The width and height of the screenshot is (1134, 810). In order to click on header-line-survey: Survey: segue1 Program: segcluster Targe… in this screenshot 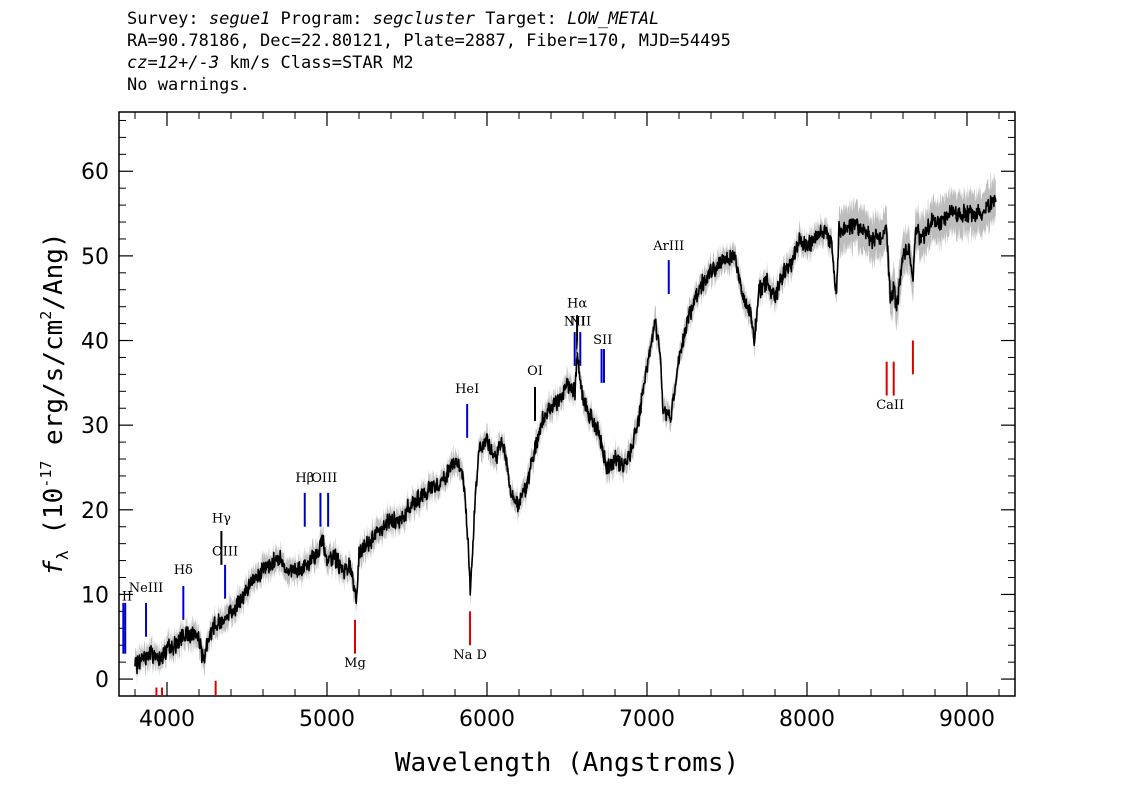, I will do `click(577, 19)`.